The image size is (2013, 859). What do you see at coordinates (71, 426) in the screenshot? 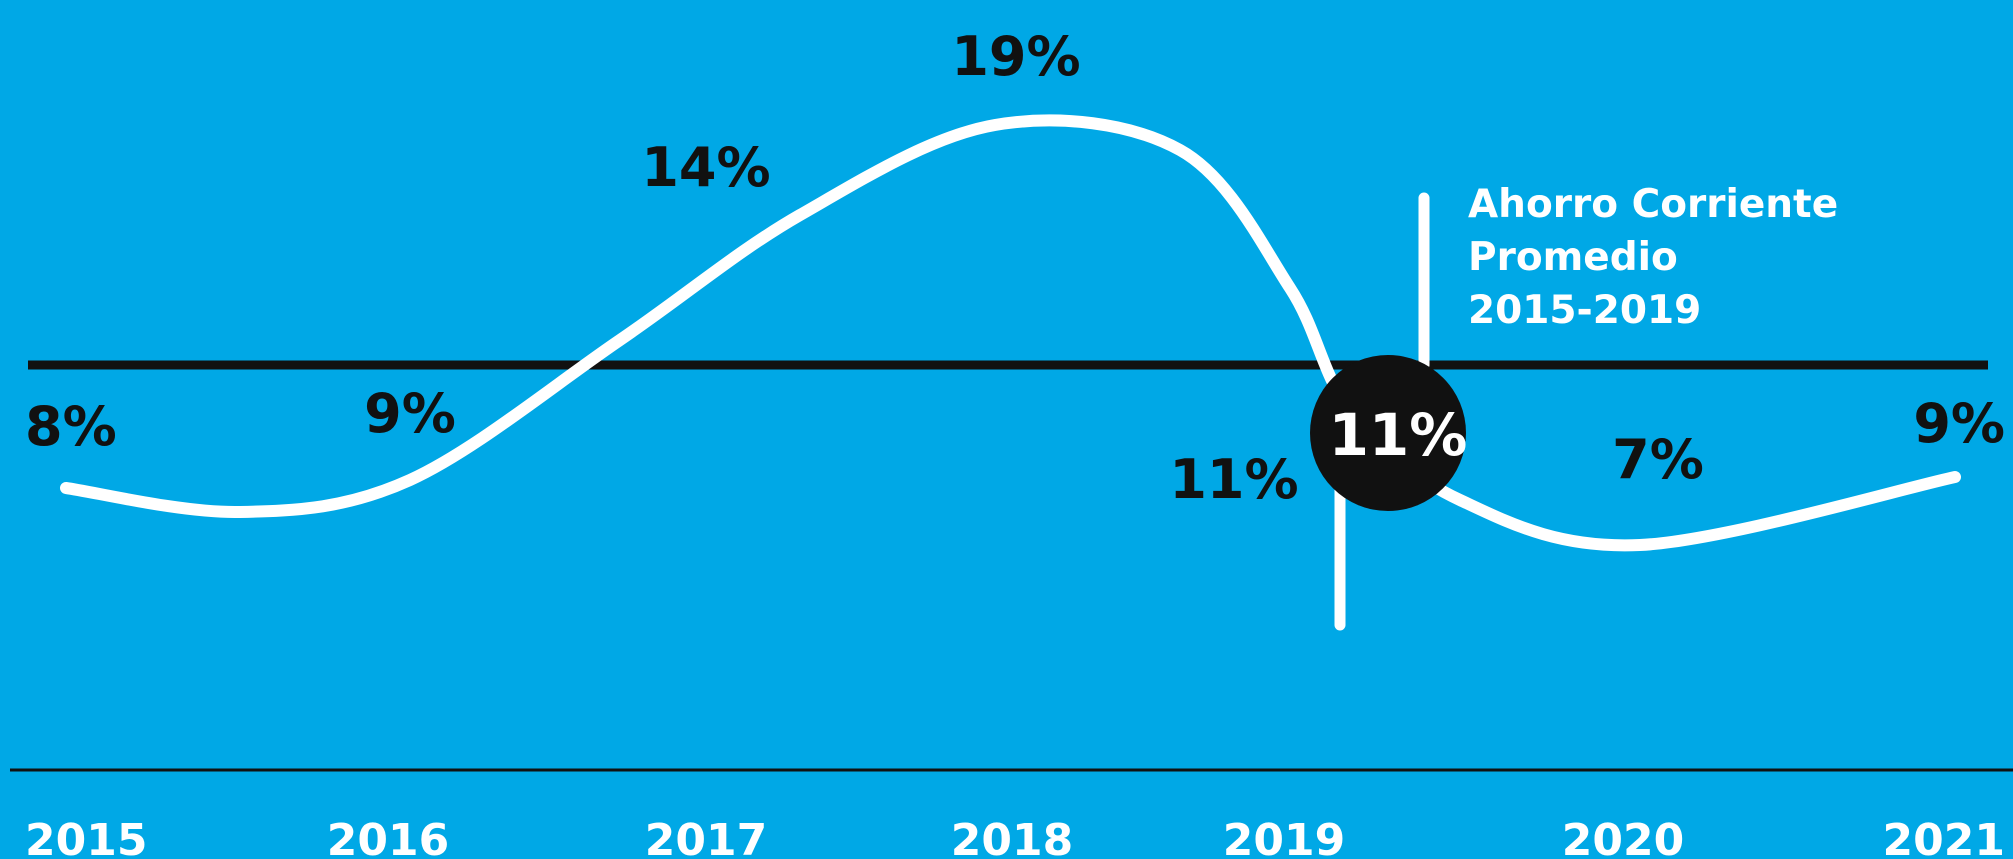
I see `data-label-2015: 8%` at bounding box center [71, 426].